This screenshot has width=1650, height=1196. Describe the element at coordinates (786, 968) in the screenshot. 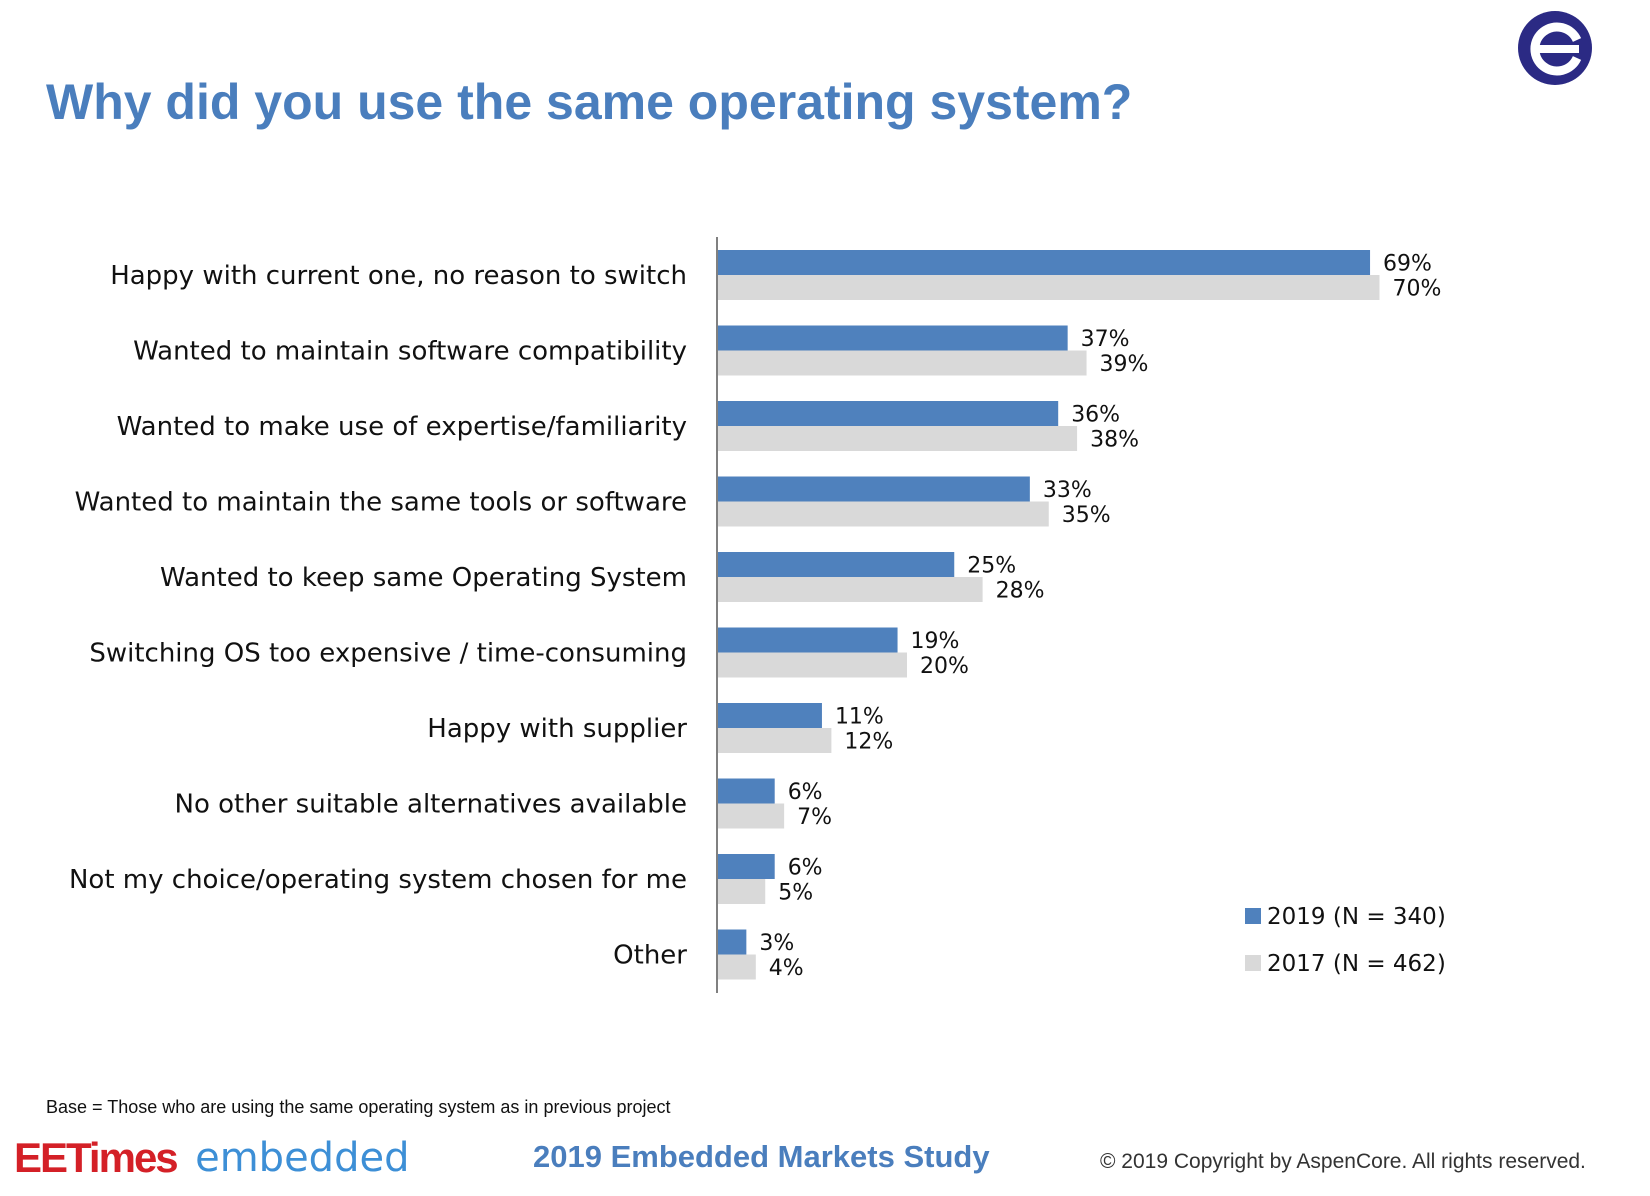

I see `data-label: 4%` at that location.